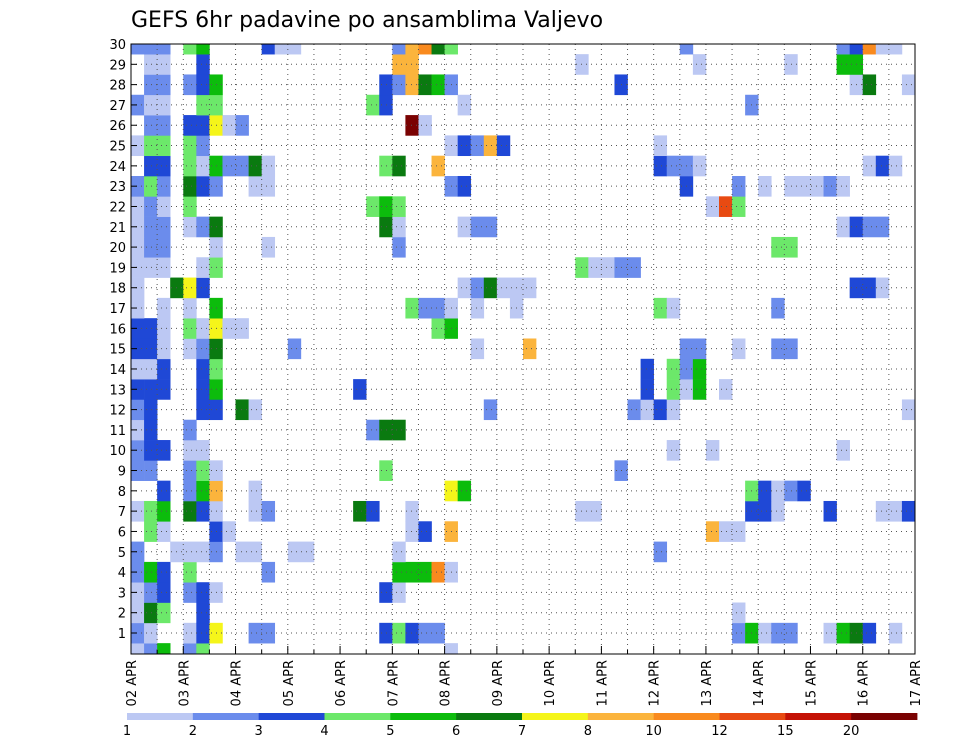 This screenshot has height=742, width=960. Describe the element at coordinates (117, 451) in the screenshot. I see `y-tick-label: 10` at that location.